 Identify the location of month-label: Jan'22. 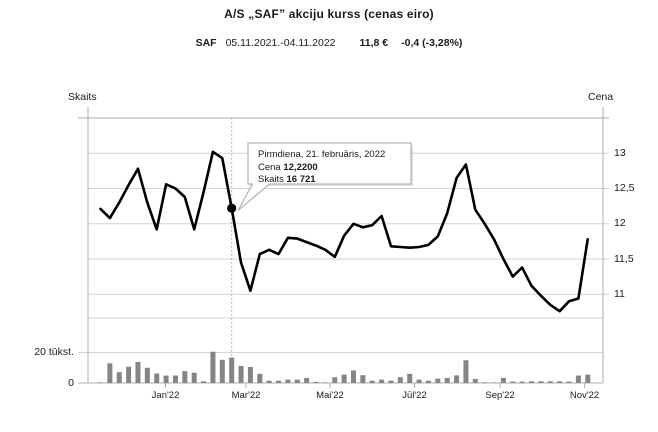
(165, 395).